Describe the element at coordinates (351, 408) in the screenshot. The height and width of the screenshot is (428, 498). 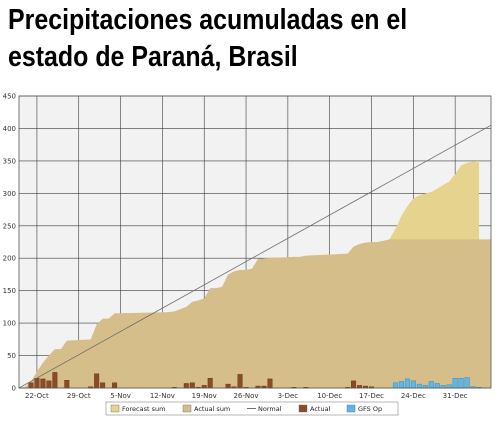
I see `gfs-op-legend-marker` at that location.